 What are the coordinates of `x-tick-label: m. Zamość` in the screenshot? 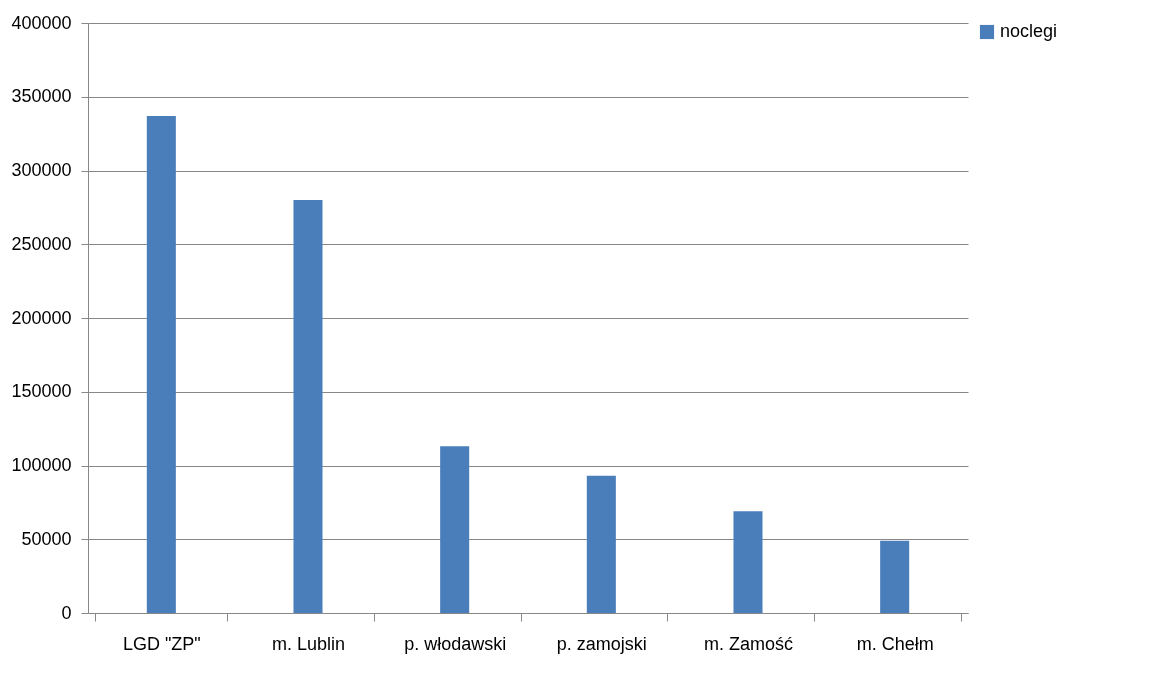 It's located at (748, 643).